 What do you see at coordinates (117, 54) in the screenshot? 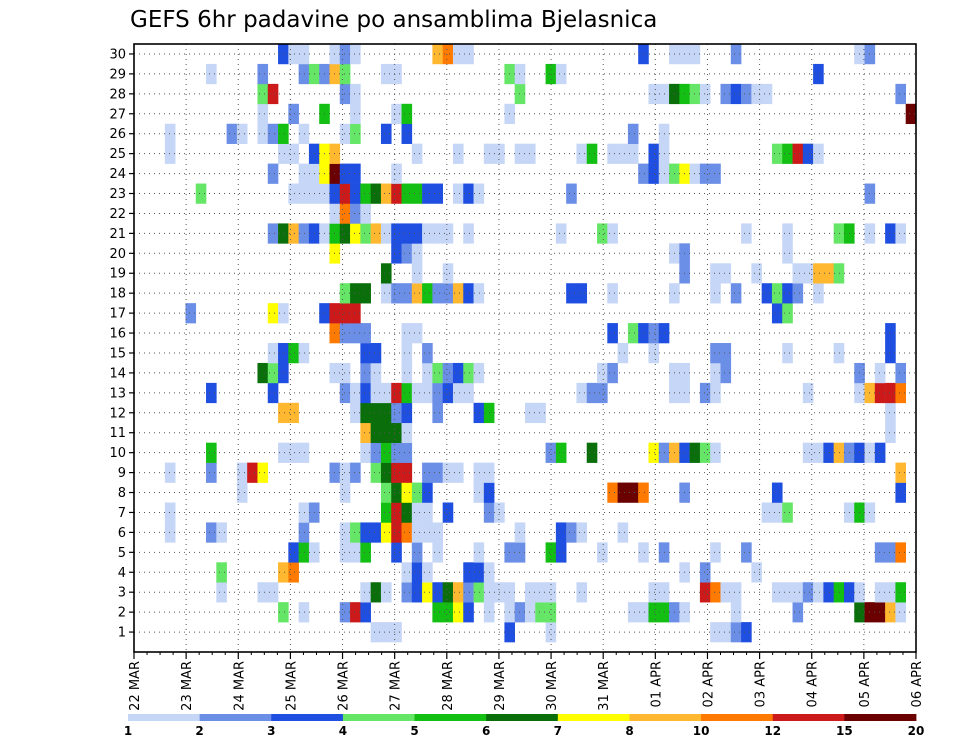
I see `y-tick-label: 30` at bounding box center [117, 54].